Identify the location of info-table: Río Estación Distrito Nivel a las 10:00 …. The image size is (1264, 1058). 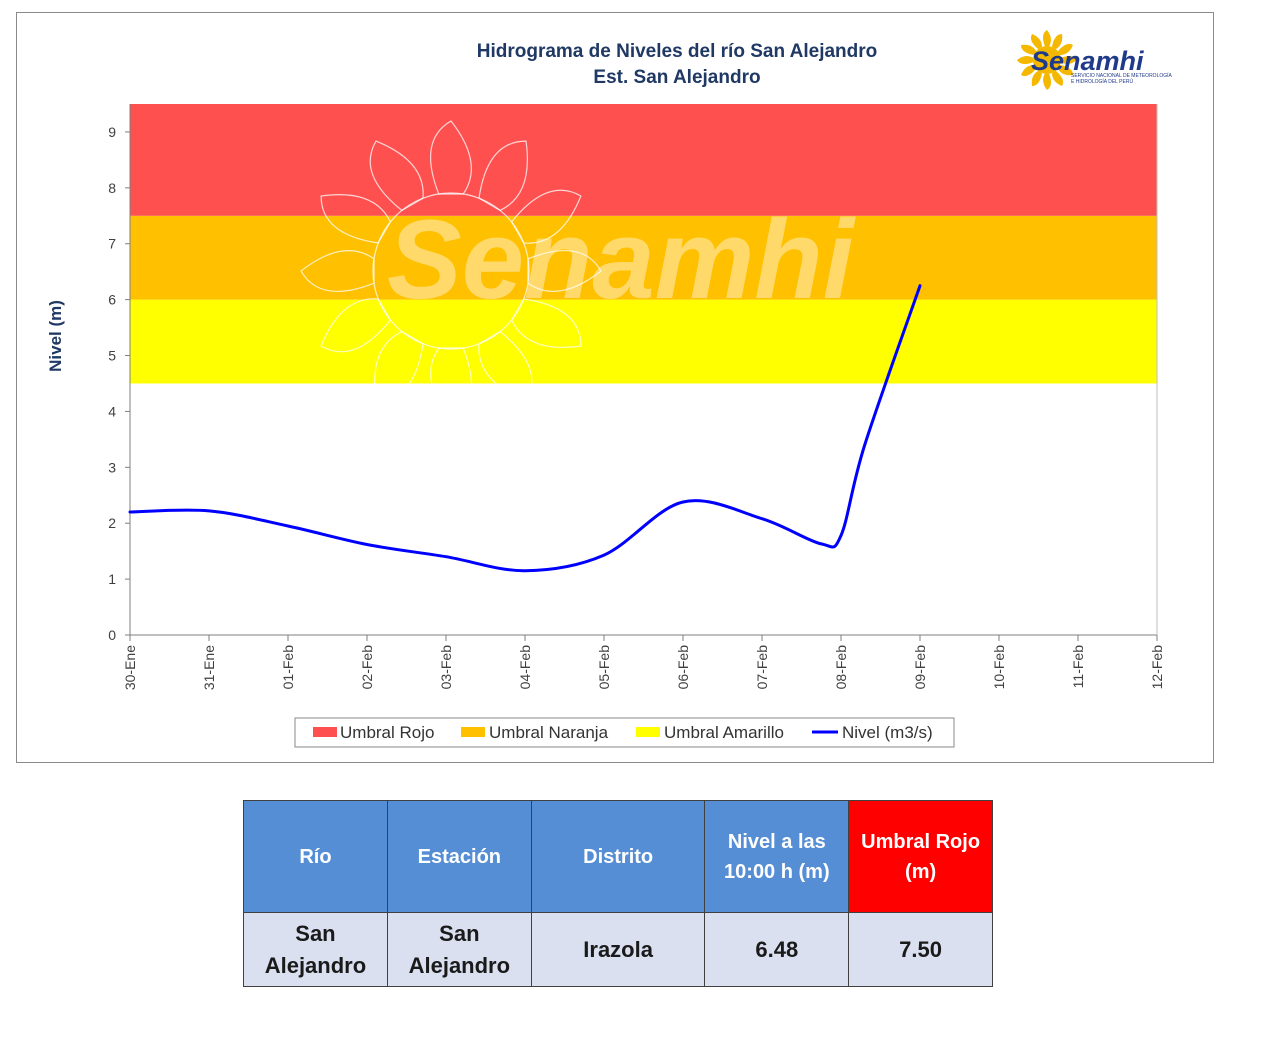
(618, 893).